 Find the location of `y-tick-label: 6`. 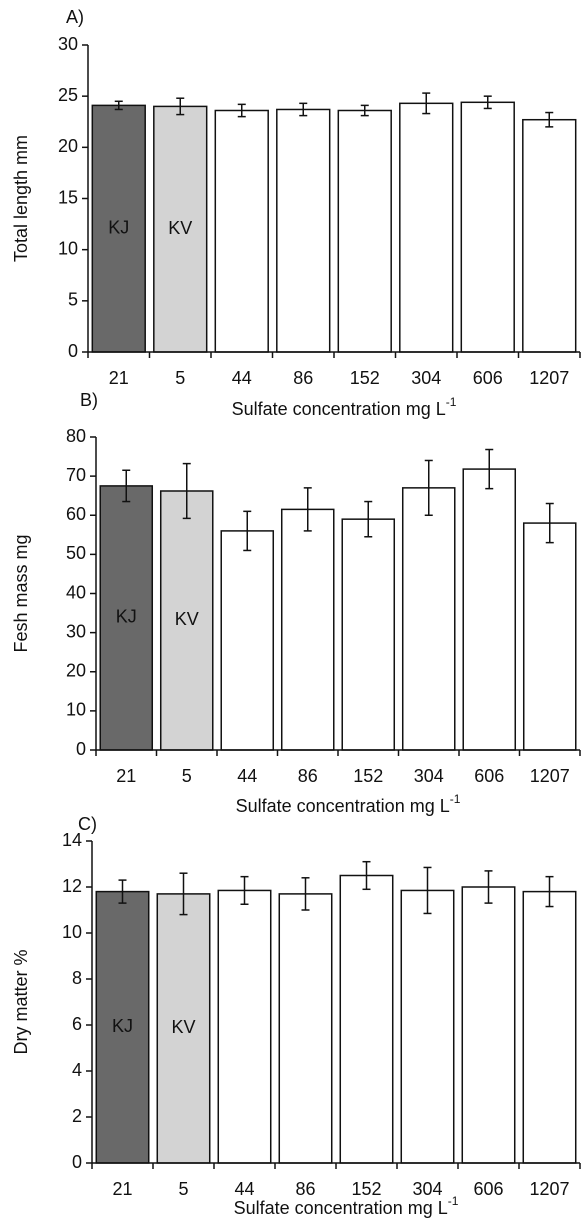

y-tick-label: 6 is located at coordinates (77, 1024).